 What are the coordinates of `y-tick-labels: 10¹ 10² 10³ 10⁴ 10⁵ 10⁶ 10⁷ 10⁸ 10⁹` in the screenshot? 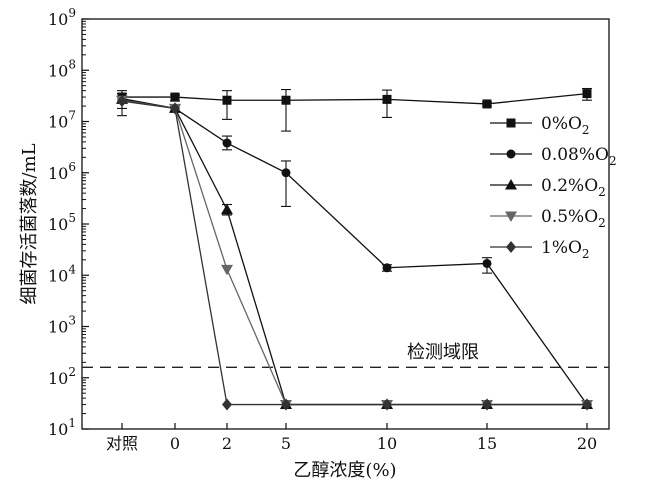 It's located at (62, 222).